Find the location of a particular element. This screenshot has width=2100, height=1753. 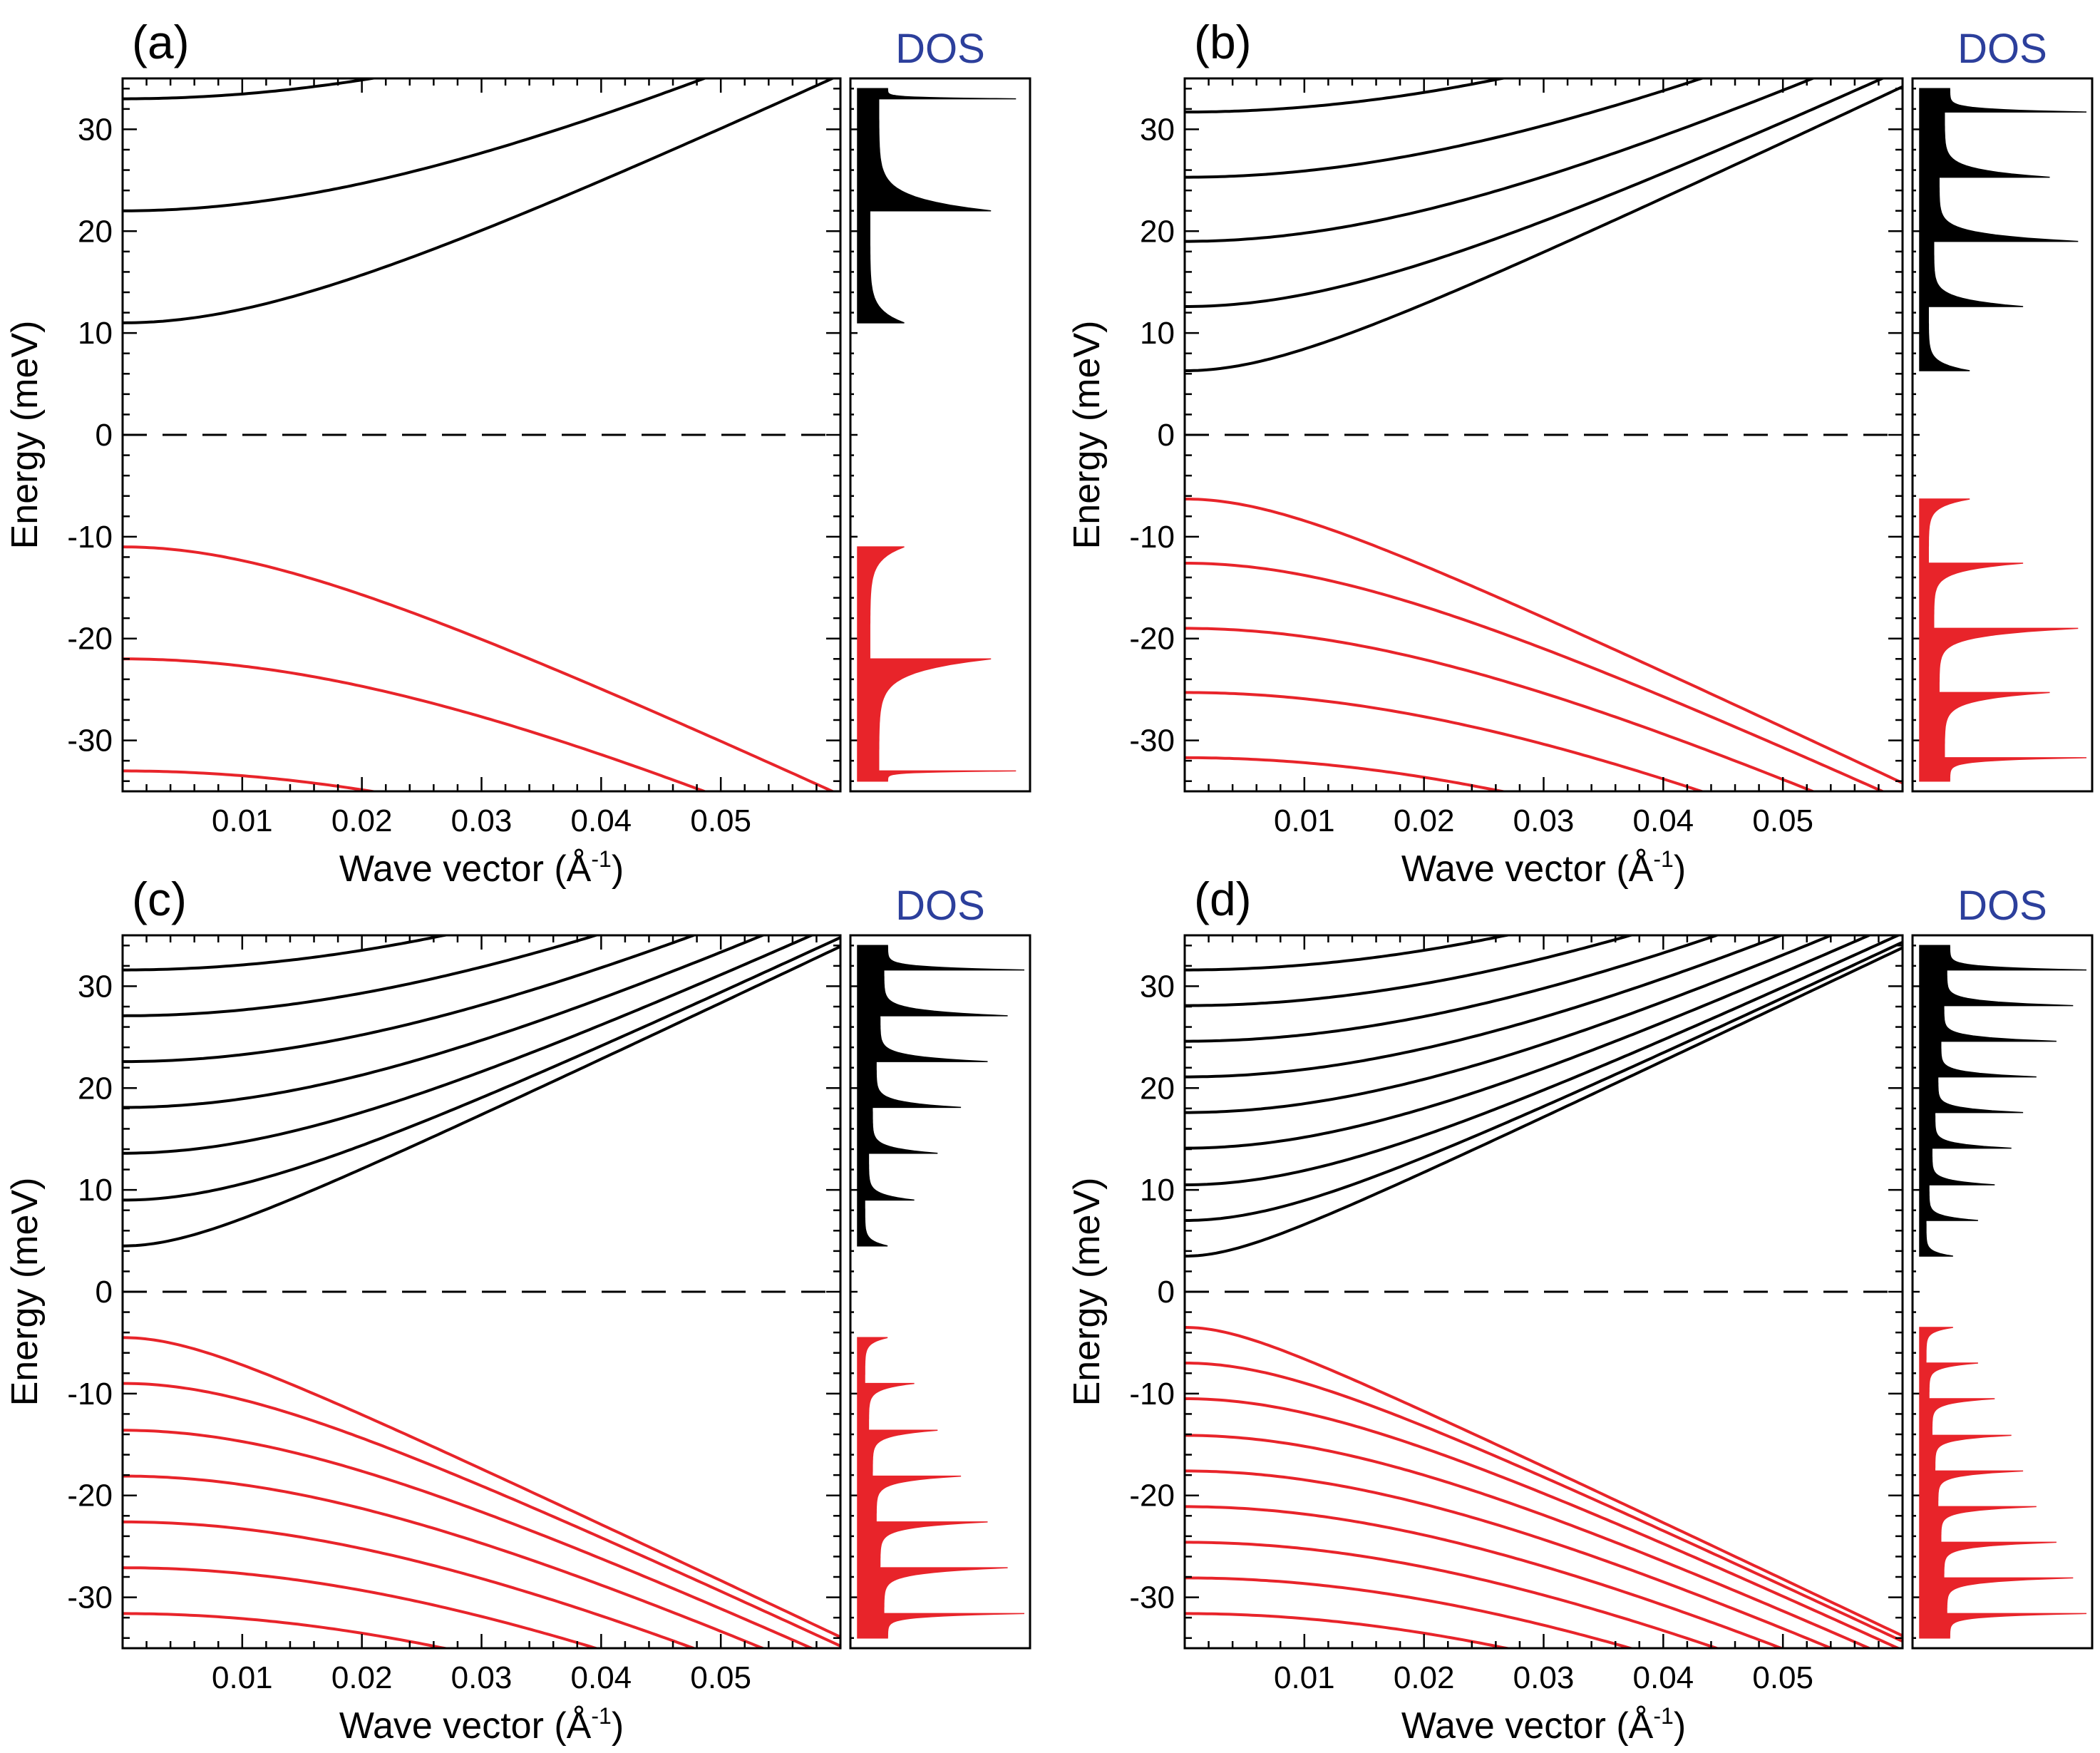

panel-label: (a) is located at coordinates (161, 42).